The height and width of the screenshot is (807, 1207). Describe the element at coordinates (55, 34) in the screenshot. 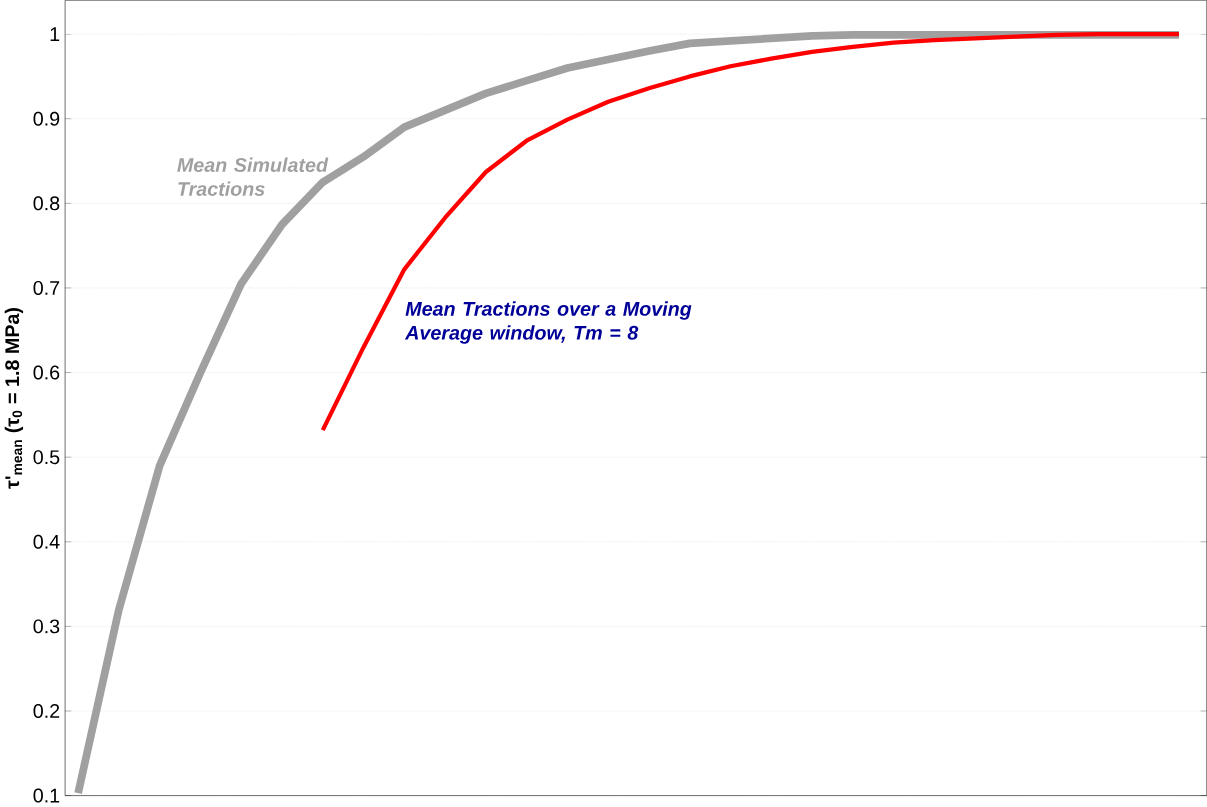

I see `y-tick-label: 1` at that location.